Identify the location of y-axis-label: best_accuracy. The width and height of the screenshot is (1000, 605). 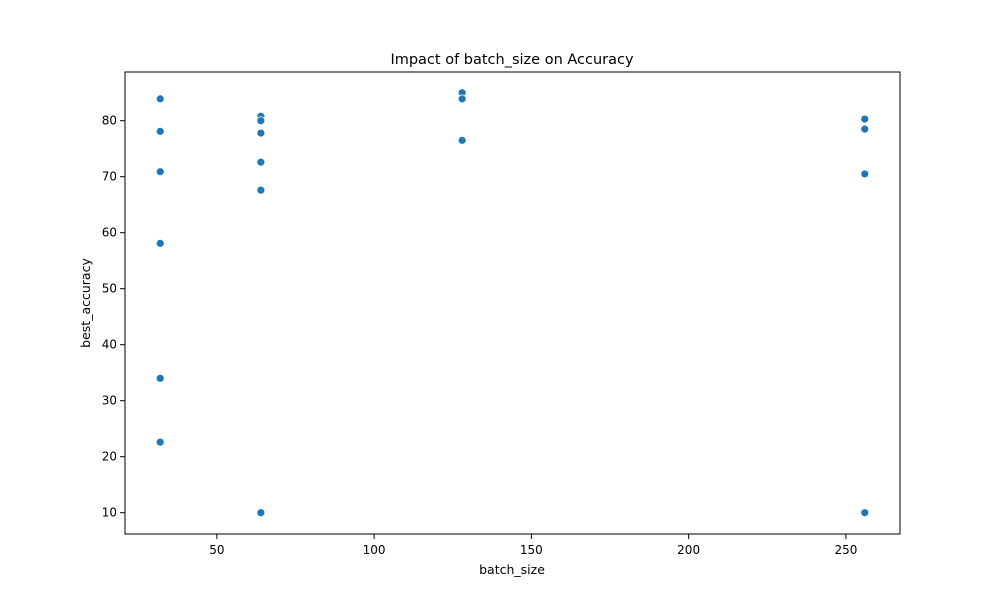
(85, 303).